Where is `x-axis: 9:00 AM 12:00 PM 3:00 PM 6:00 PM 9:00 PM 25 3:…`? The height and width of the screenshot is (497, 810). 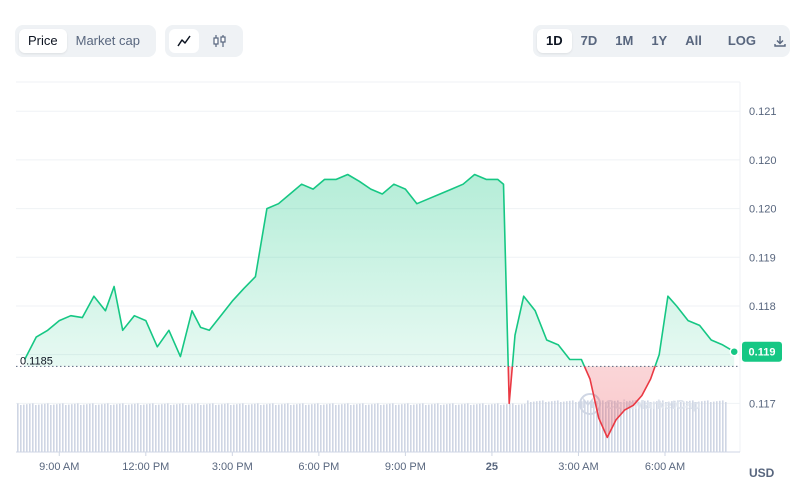 x-axis: 9:00 AM 12:00 PM 3:00 PM 6:00 PM 9:00 PM 25 3:… is located at coordinates (362, 462).